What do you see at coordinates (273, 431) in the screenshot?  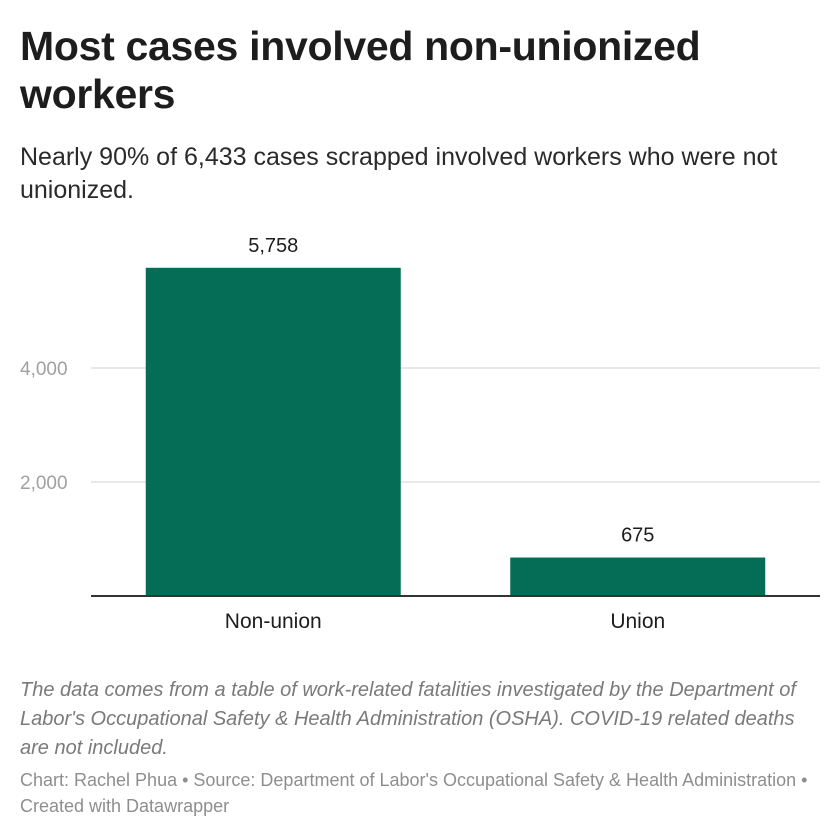 I see `bar-non-union` at bounding box center [273, 431].